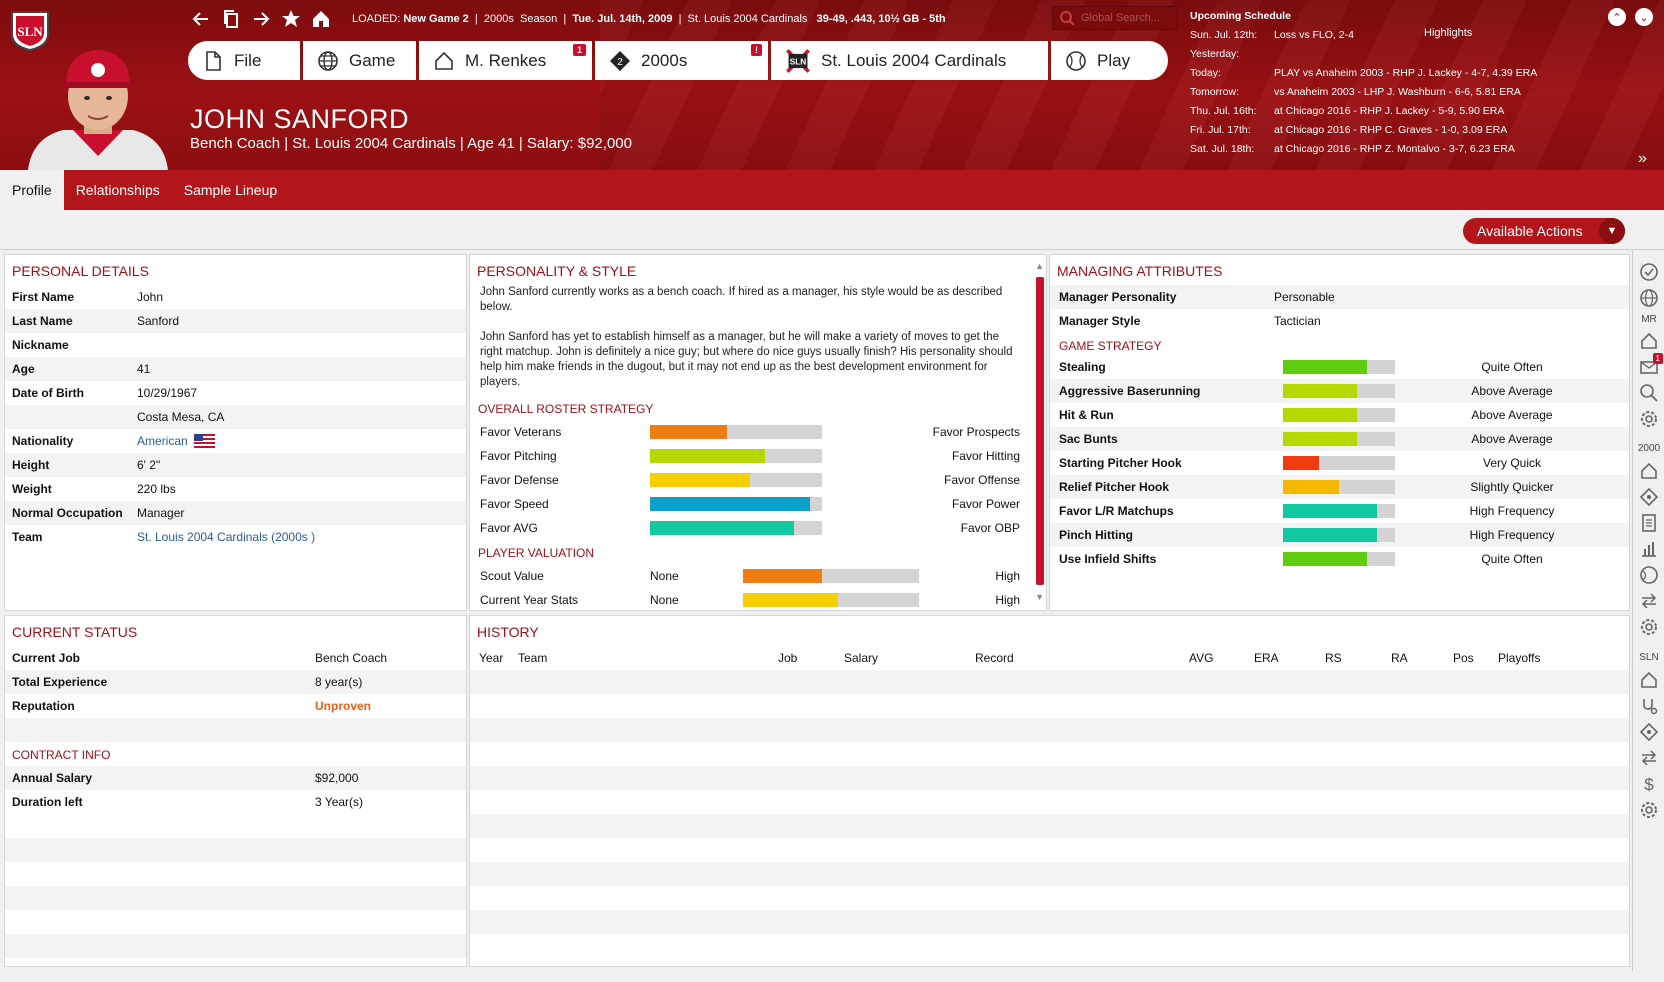 The height and width of the screenshot is (982, 1664). I want to click on detail-row: First Name John, so click(235, 297).